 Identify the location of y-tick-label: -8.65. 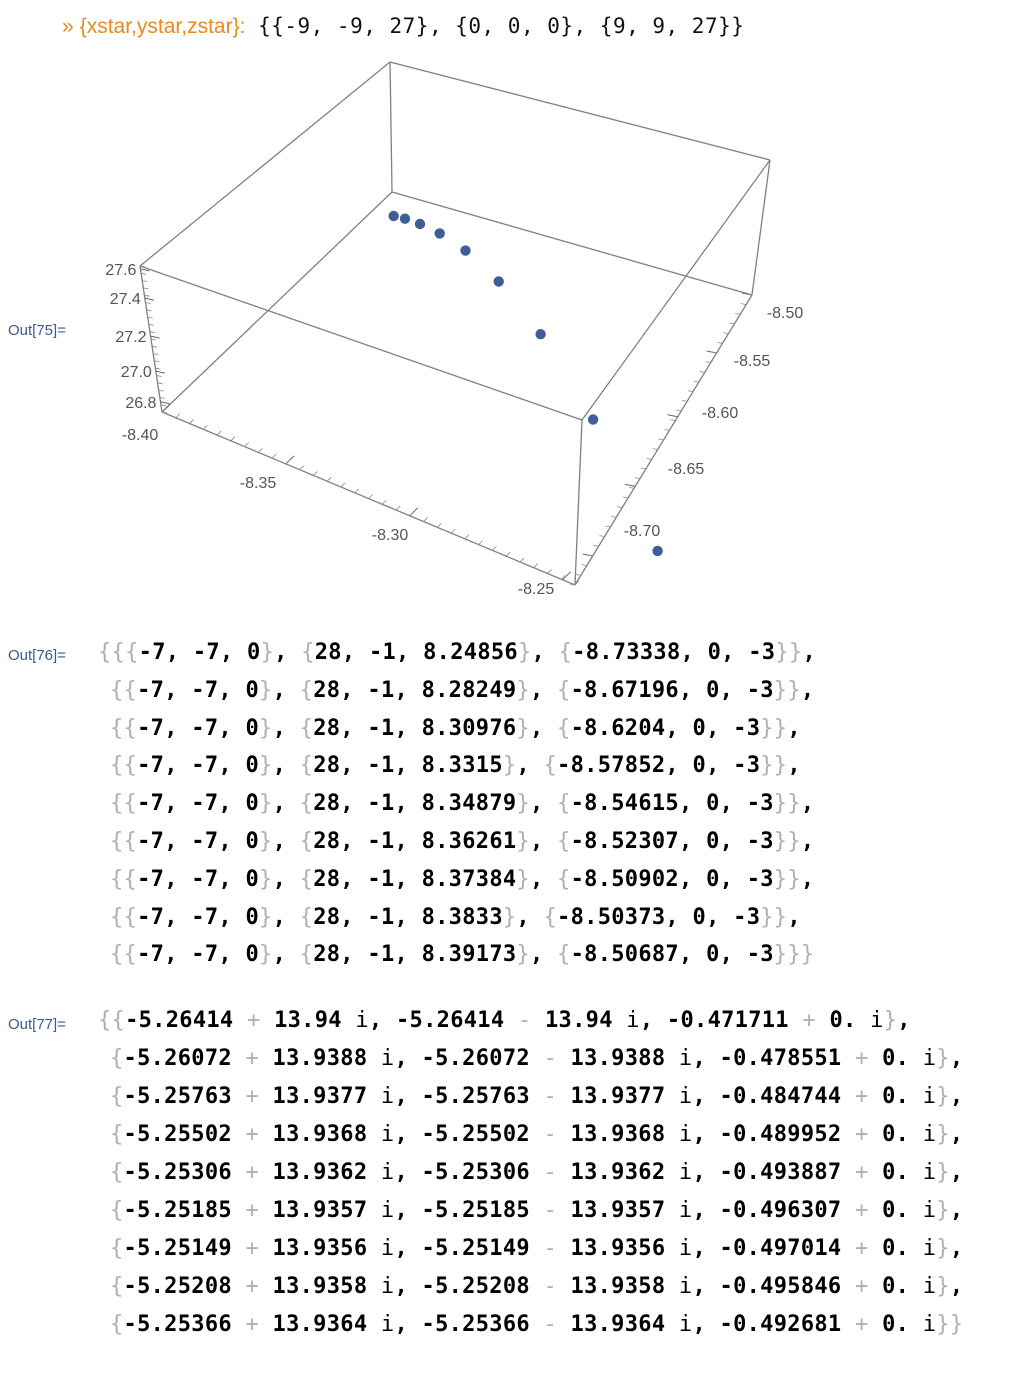
(686, 469).